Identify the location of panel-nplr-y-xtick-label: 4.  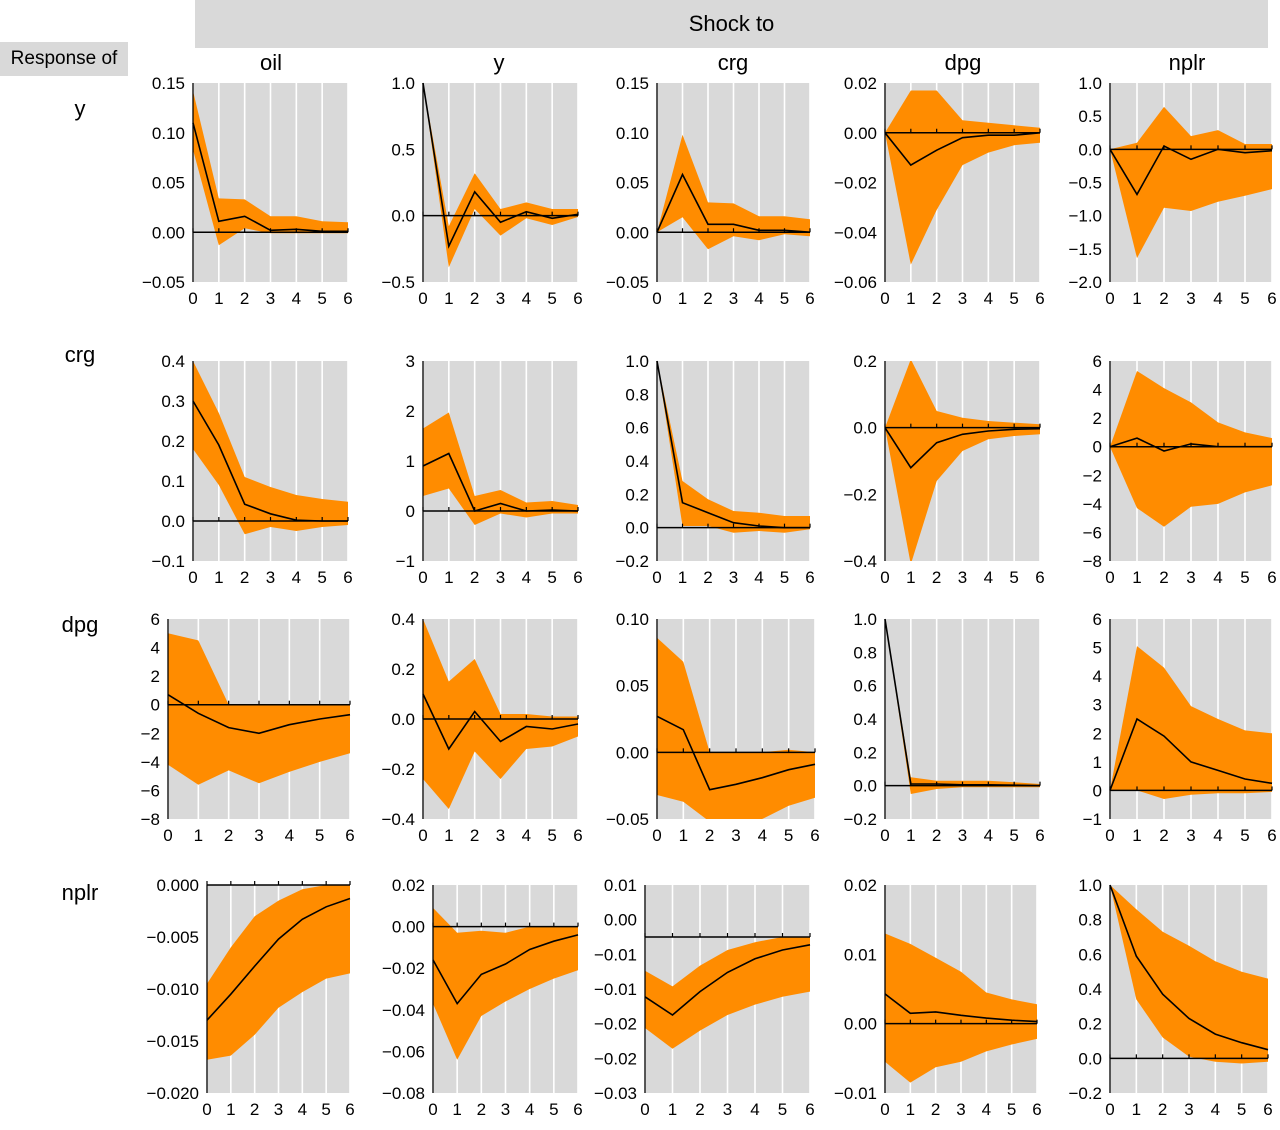
(529, 1109).